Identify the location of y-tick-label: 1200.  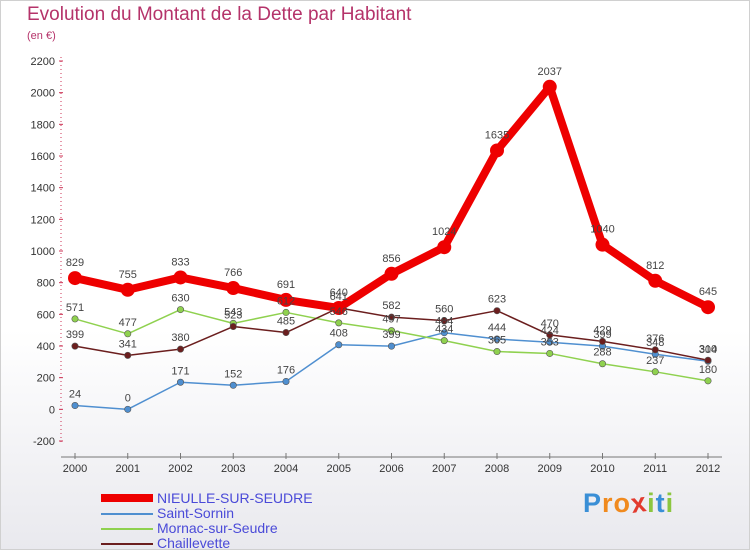
(43, 220).